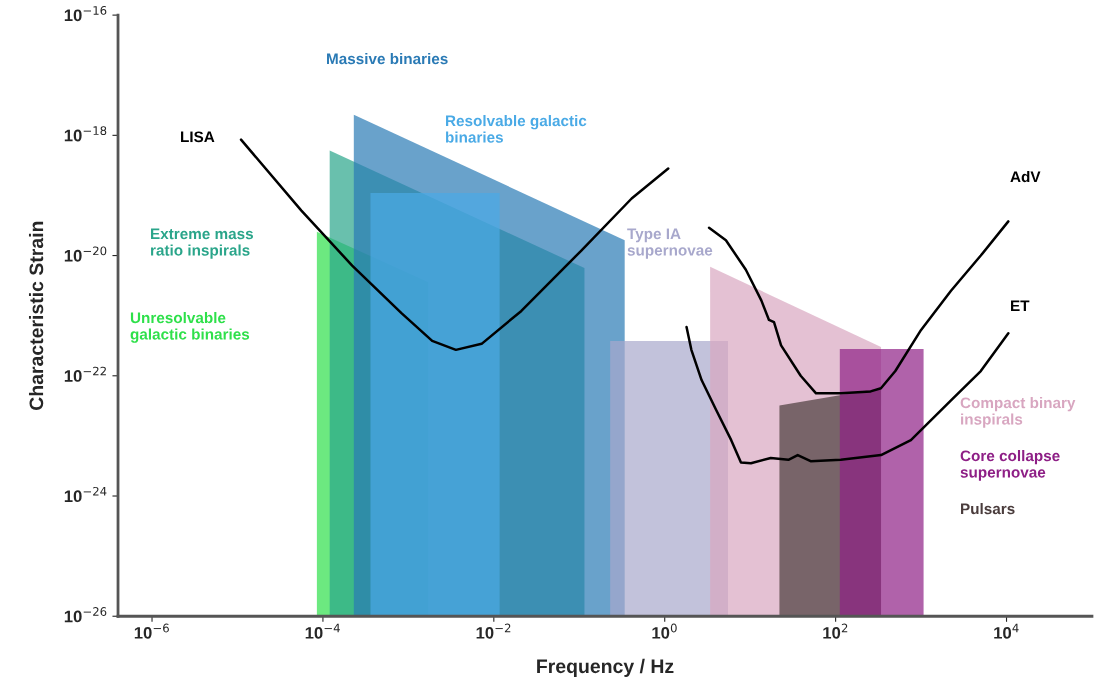 This screenshot has width=1103, height=687. Describe the element at coordinates (198, 137) in the screenshot. I see `series-label: LISA` at that location.